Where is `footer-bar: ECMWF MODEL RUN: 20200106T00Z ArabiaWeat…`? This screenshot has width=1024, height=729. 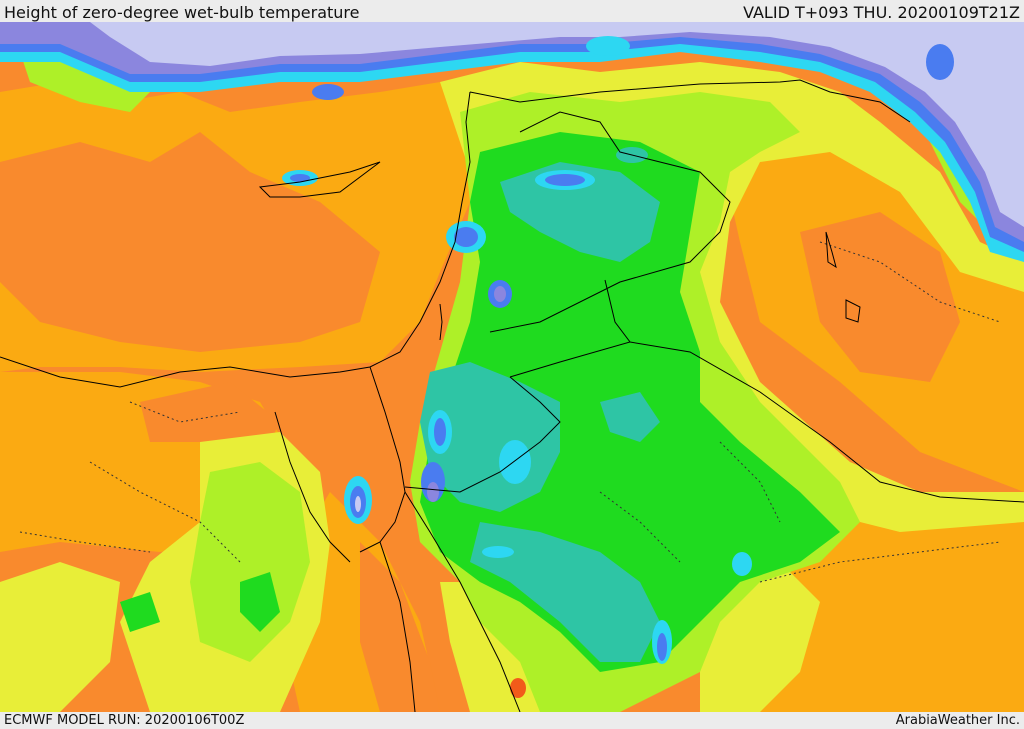 footer-bar: ECMWF MODEL RUN: 20200106T00Z ArabiaWeat… is located at coordinates (512, 720).